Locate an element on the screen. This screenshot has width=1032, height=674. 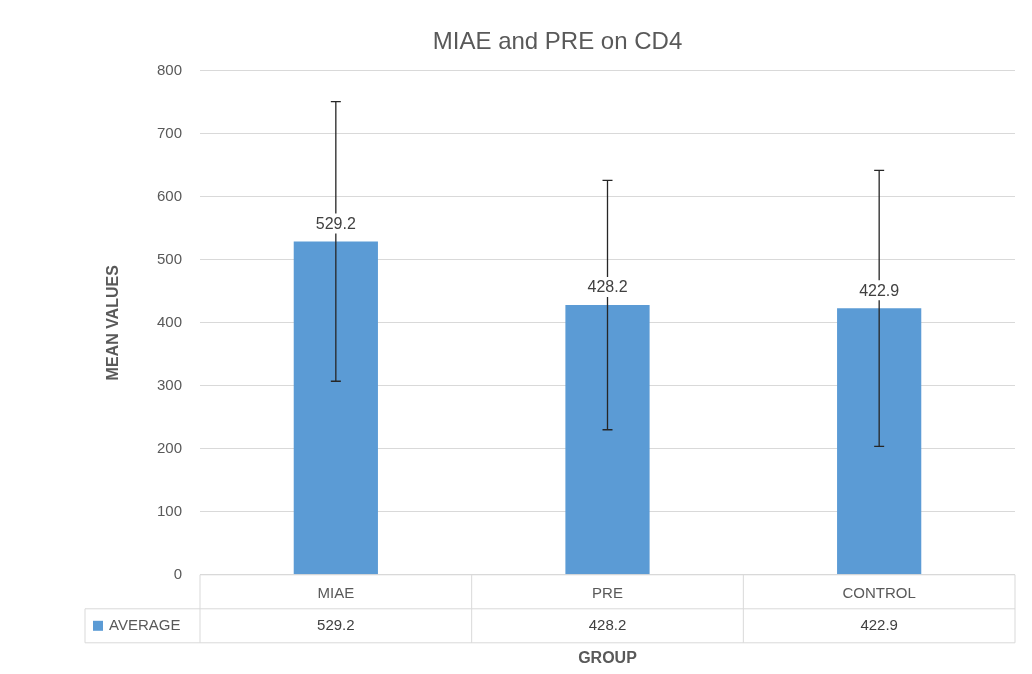
x-axis-title: GROUP is located at coordinates (608, 657).